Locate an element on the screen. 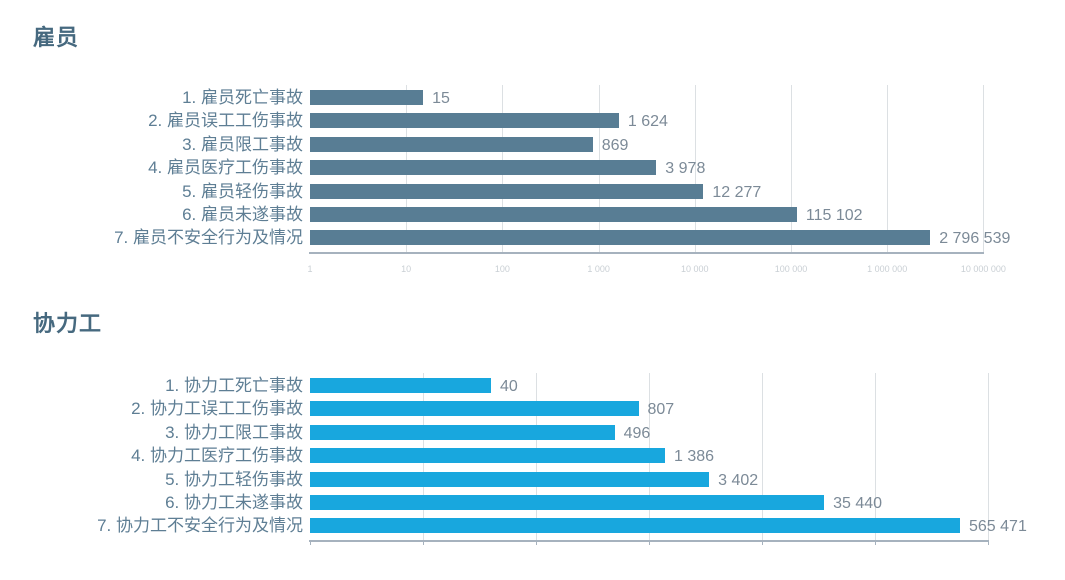 The height and width of the screenshot is (580, 1065). contractors-chart-title: 协力工 is located at coordinates (68, 323).